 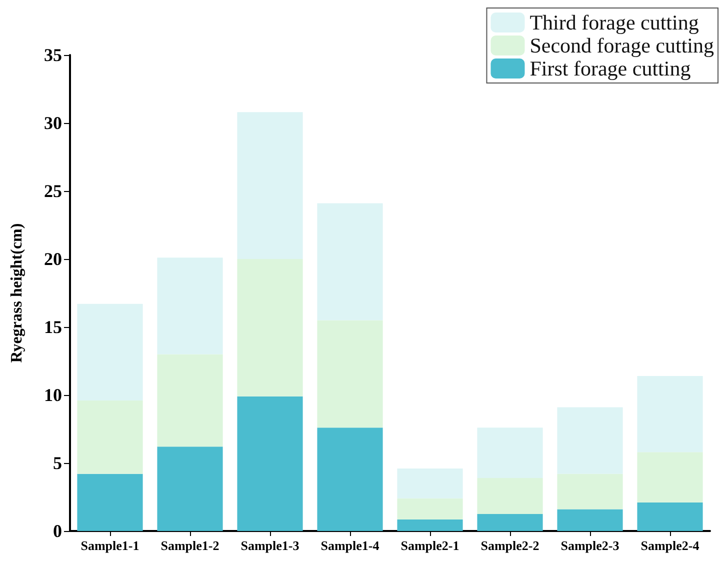 What do you see at coordinates (53, 259) in the screenshot?
I see `y-tick-label: 20` at bounding box center [53, 259].